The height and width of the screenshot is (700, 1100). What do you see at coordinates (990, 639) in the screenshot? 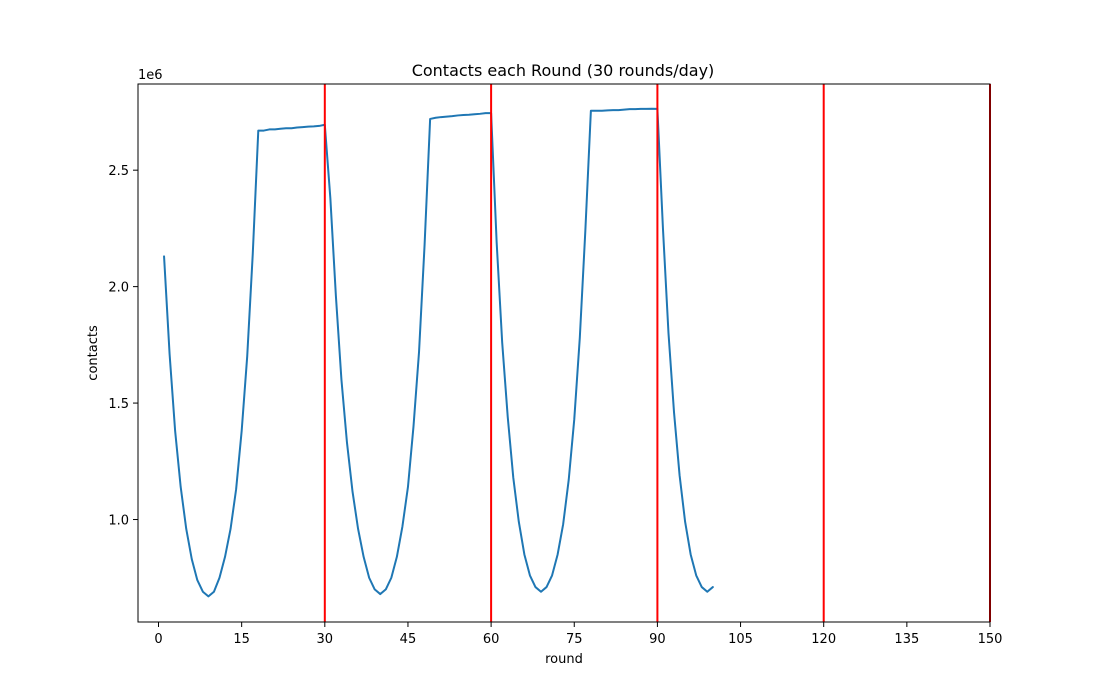
I see `x-tick-label: 150` at bounding box center [990, 639].